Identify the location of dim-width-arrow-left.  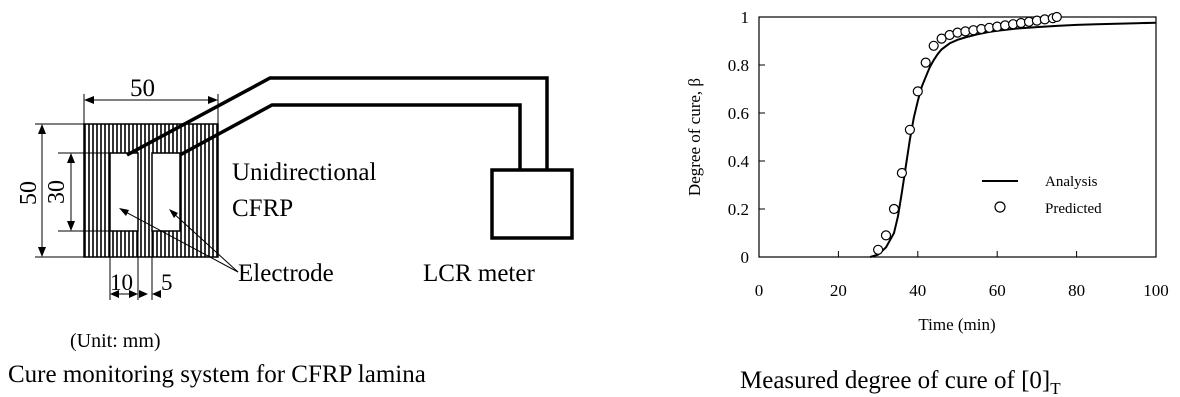
(89, 100).